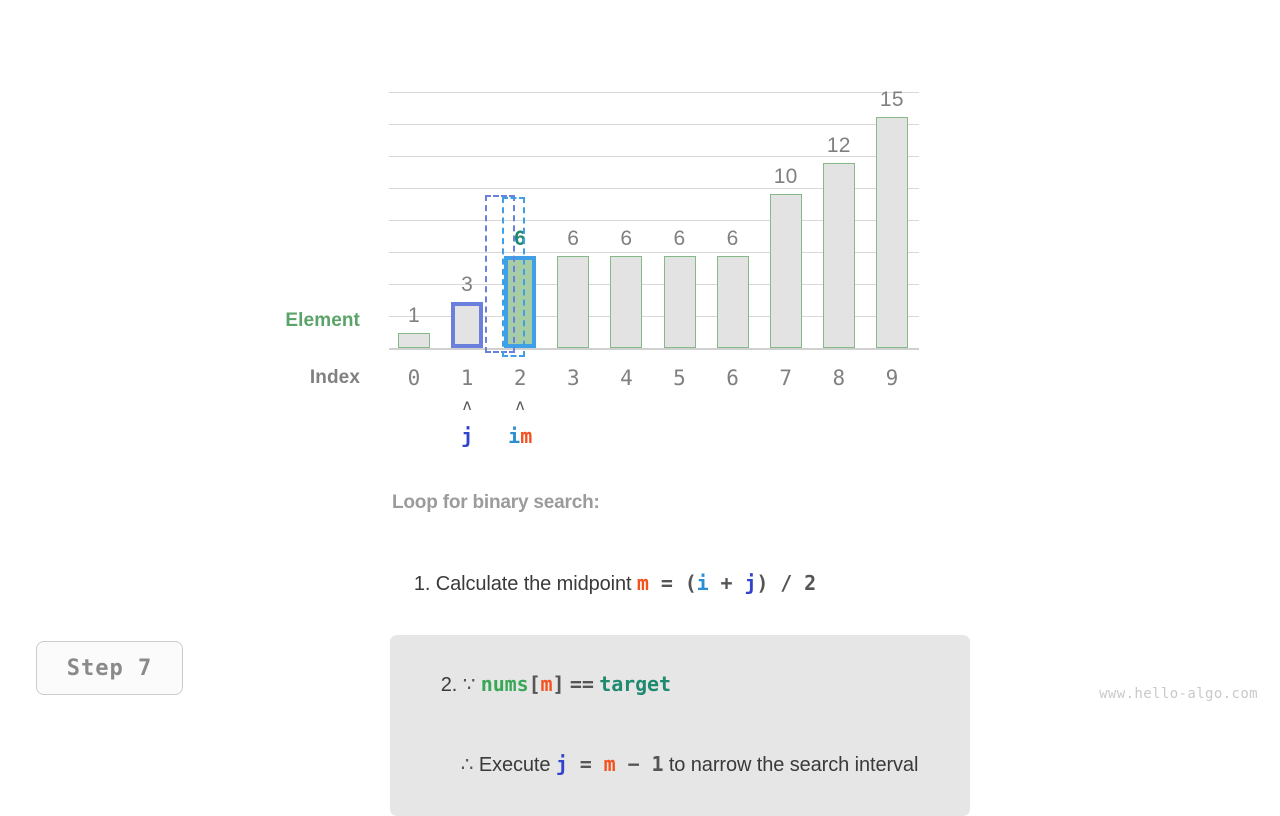  Describe the element at coordinates (679, 238) in the screenshot. I see `value-label-index-5: 6` at that location.